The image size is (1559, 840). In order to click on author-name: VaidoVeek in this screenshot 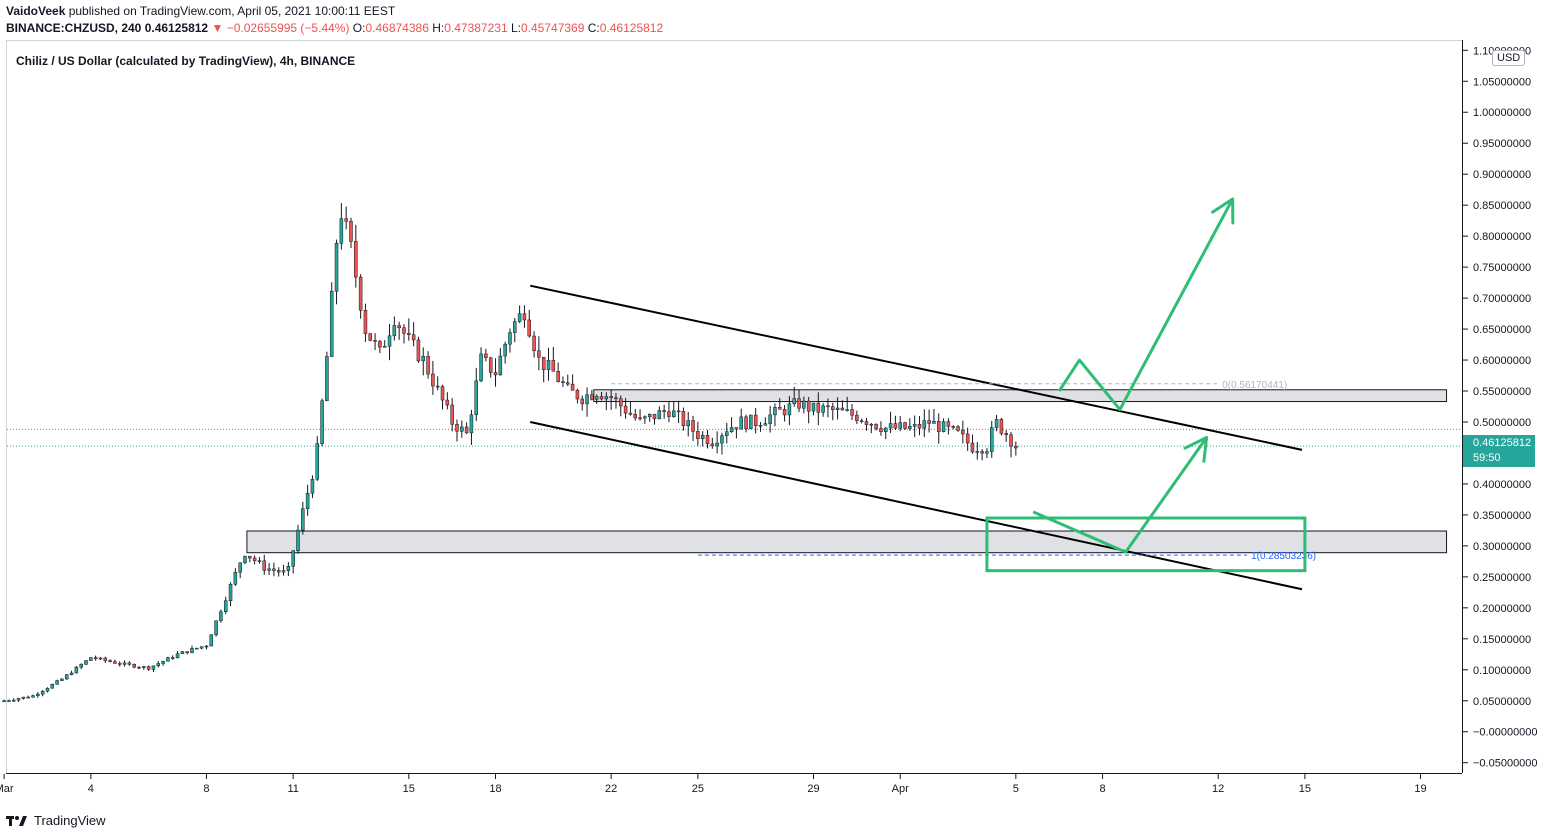, I will do `click(36, 11)`.